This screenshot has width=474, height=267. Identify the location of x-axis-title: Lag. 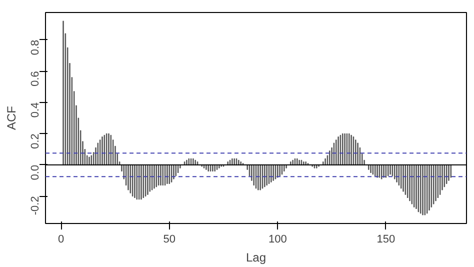
(256, 257).